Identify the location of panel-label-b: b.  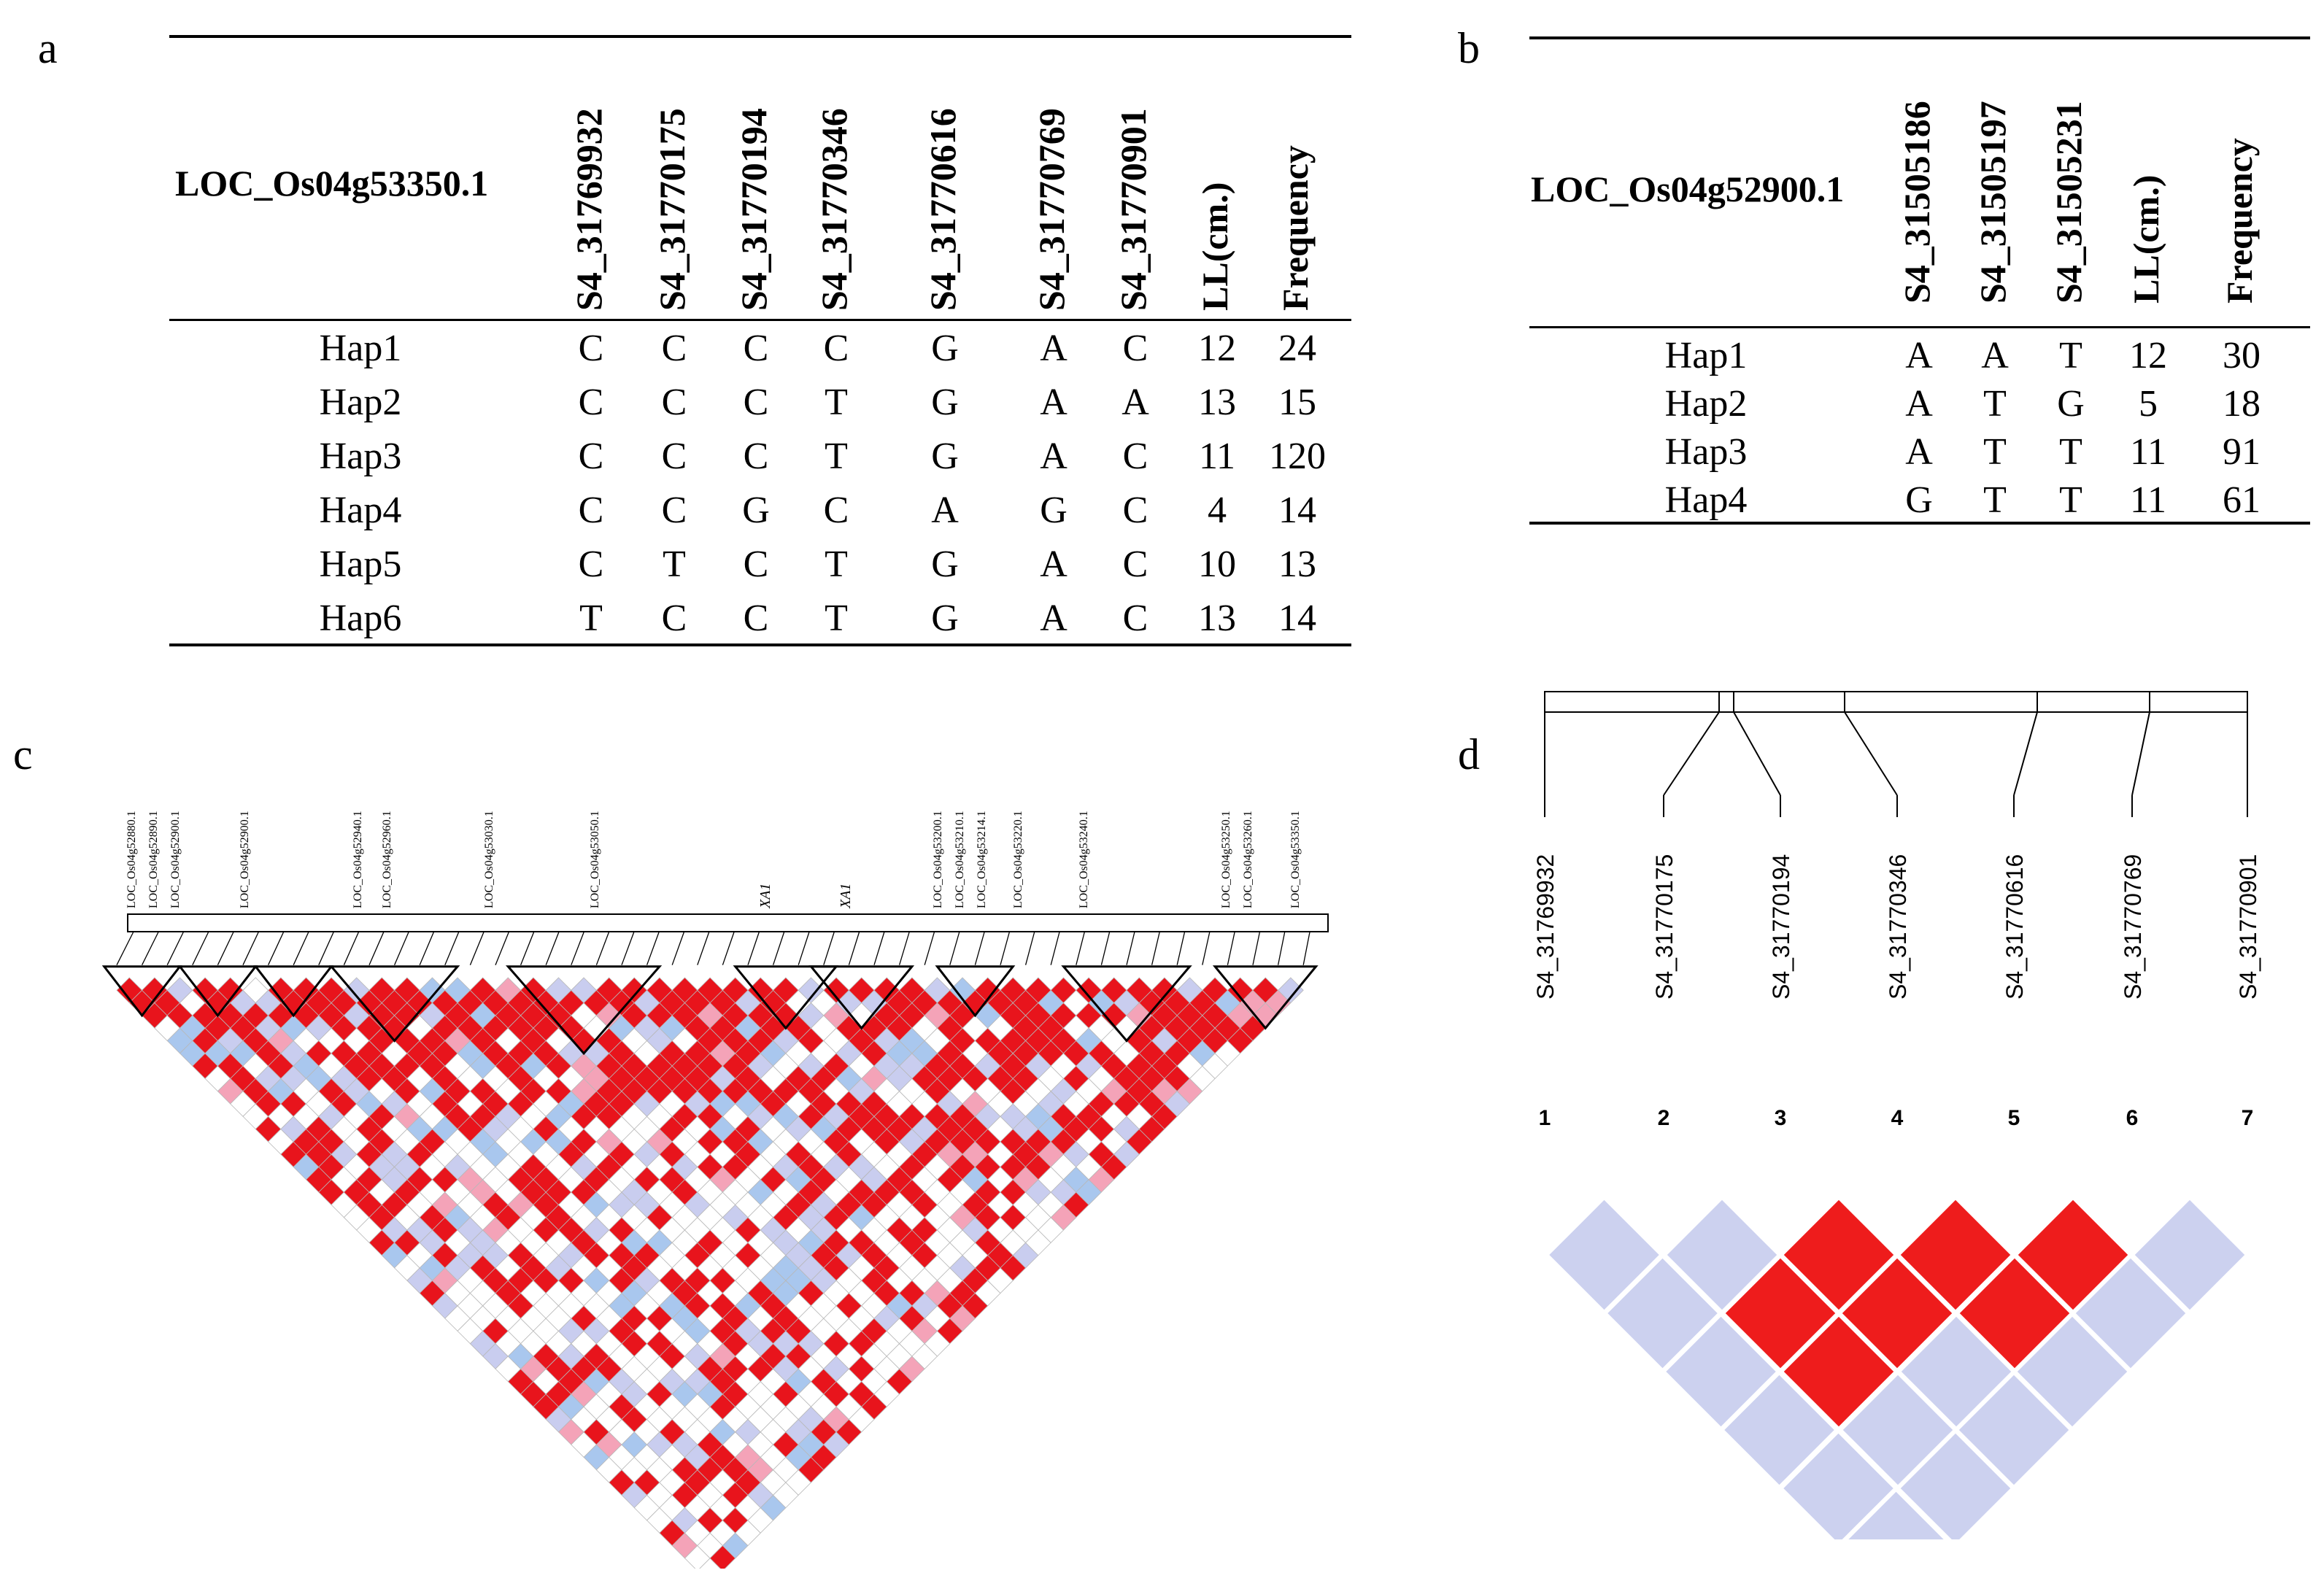
(1469, 48).